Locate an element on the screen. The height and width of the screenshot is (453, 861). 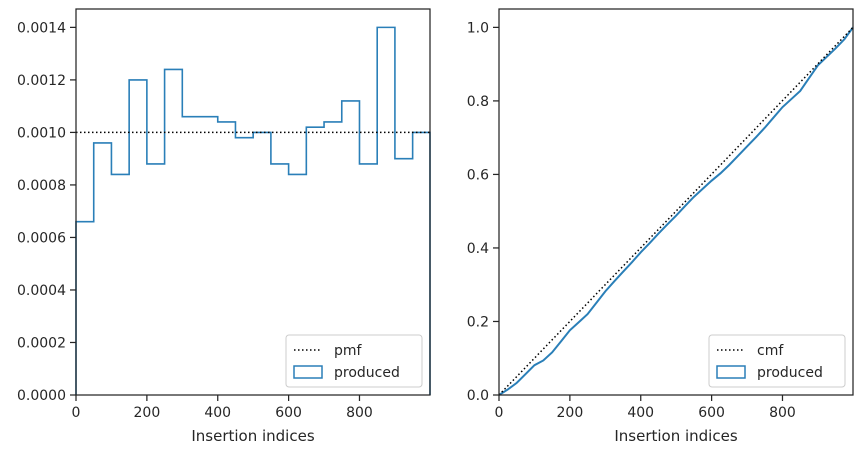
y-tick-label: 0.4 is located at coordinates (478, 249).